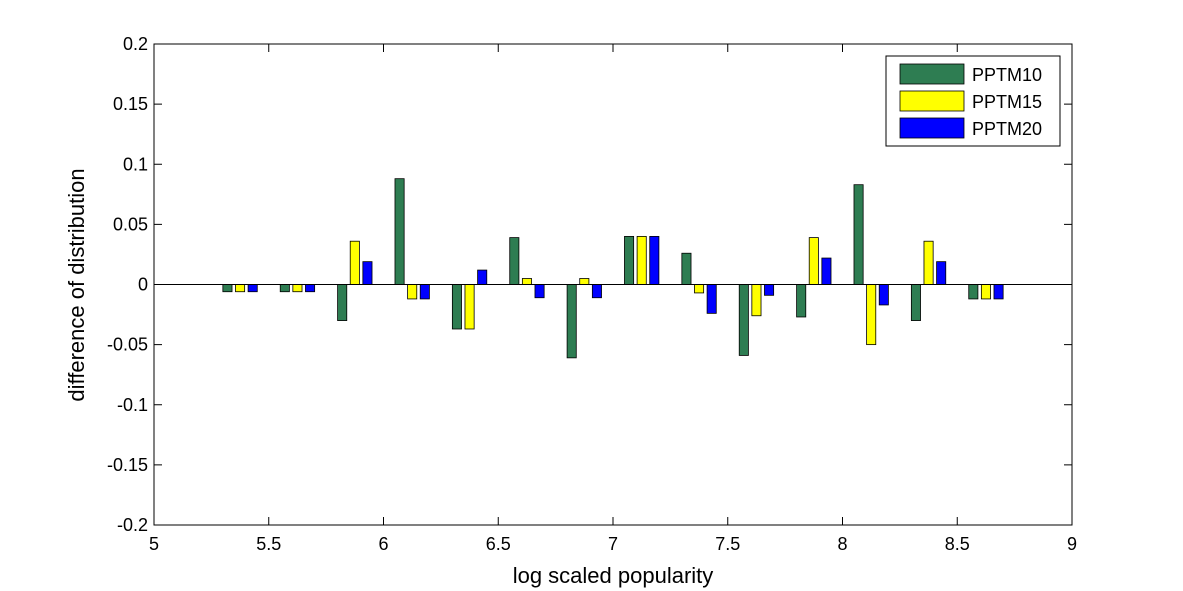 This screenshot has height=591, width=1183. What do you see at coordinates (932, 101) in the screenshot?
I see `legend-swatch-pptm15` at bounding box center [932, 101].